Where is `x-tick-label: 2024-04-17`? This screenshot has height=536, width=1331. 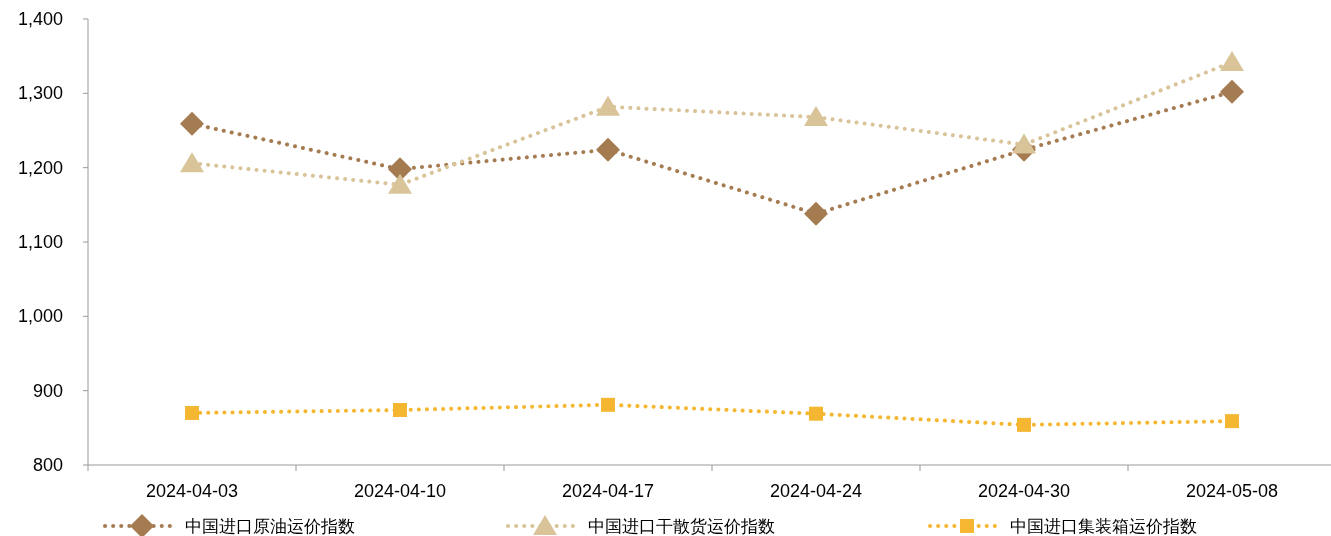
x-tick-label: 2024-04-17 is located at coordinates (608, 491).